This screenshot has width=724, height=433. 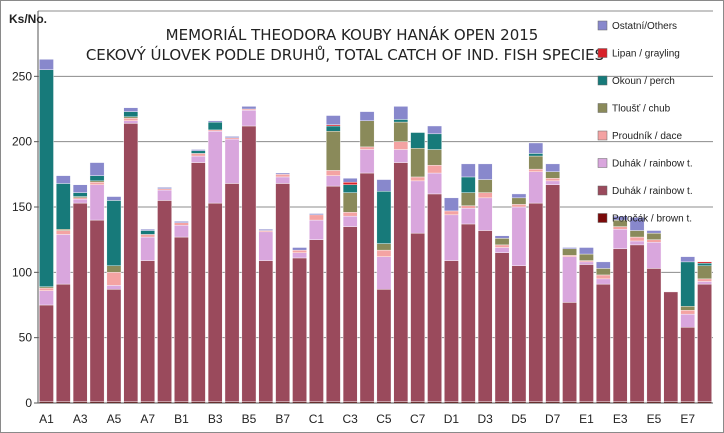 What do you see at coordinates (22, 142) in the screenshot?
I see `y-tick-label: 200` at bounding box center [22, 142].